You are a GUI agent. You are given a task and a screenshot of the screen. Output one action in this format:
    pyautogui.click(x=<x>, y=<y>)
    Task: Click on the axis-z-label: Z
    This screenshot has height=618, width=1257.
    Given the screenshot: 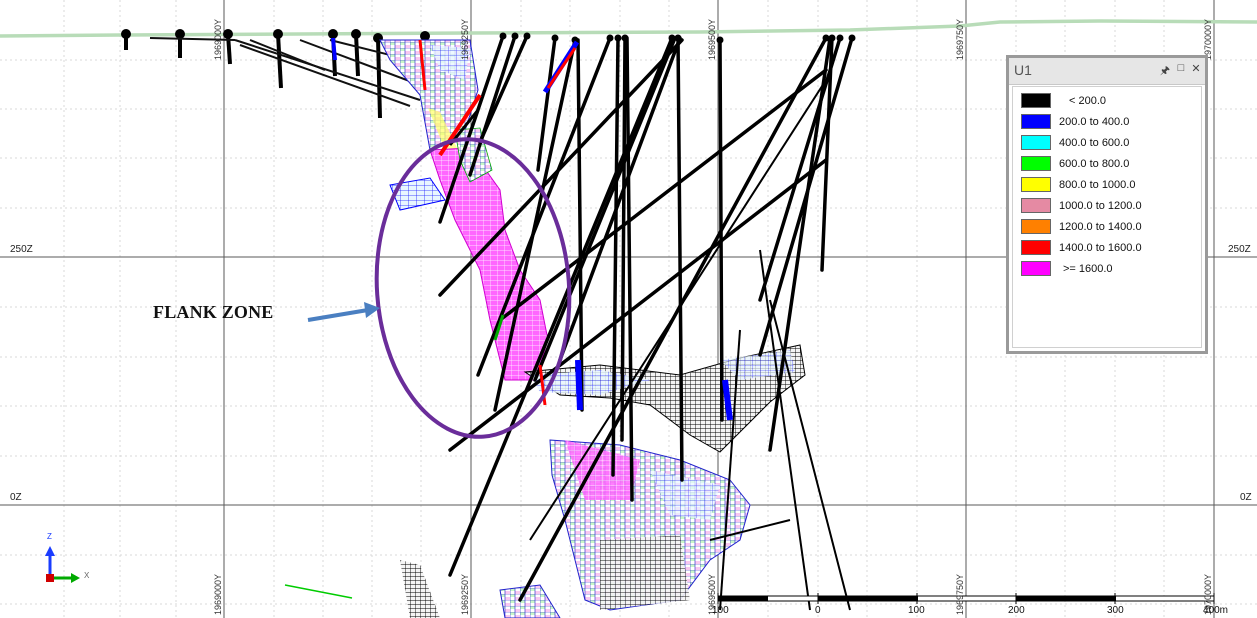 What is the action you would take?
    pyautogui.click(x=49, y=536)
    